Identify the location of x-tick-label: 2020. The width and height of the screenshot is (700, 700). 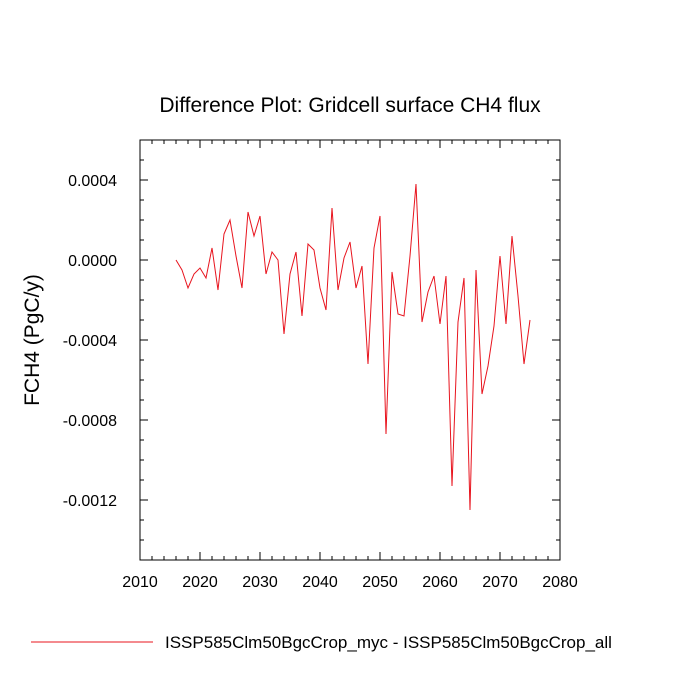
(200, 582).